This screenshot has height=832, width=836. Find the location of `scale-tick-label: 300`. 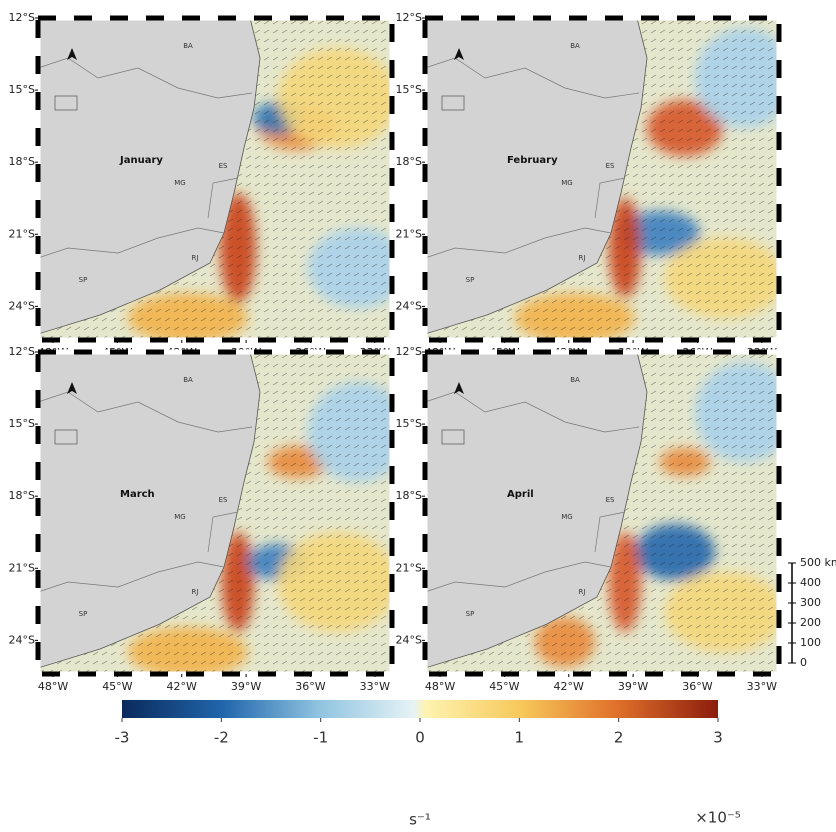

scale-tick-label: 300 is located at coordinates (810, 602).